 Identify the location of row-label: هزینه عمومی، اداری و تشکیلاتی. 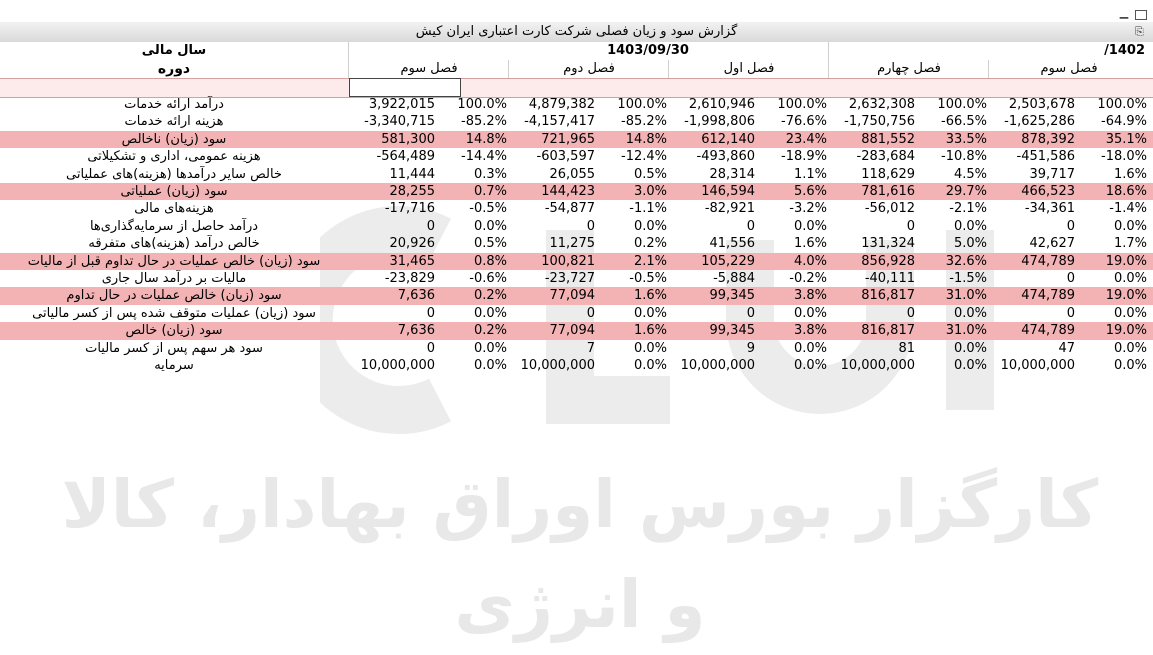
(174, 157).